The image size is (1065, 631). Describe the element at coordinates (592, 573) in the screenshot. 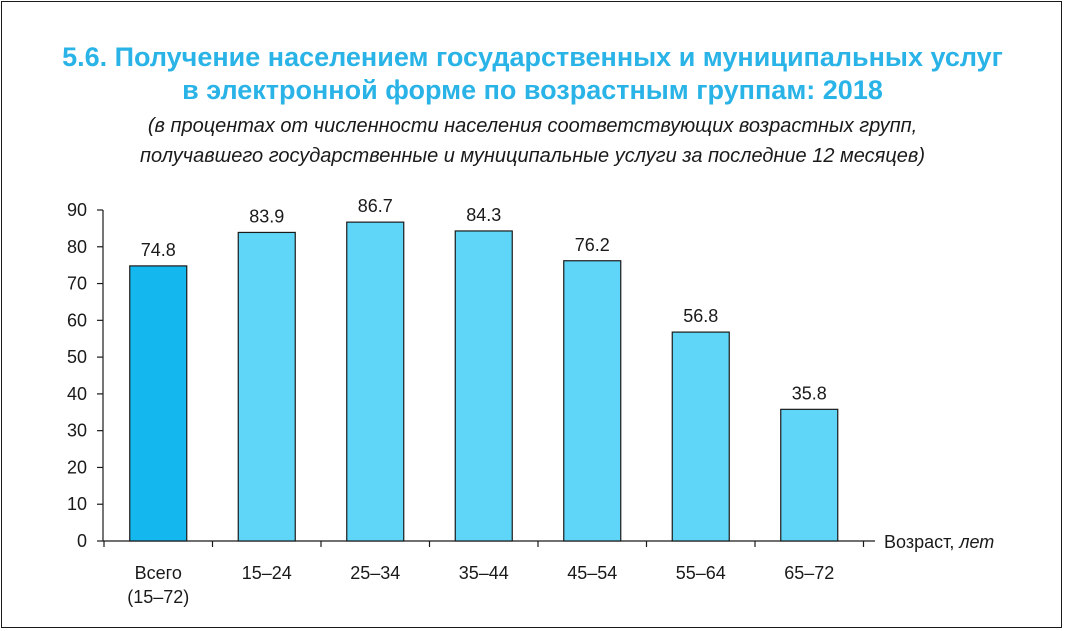

I see `x-category-label: 45–54` at that location.